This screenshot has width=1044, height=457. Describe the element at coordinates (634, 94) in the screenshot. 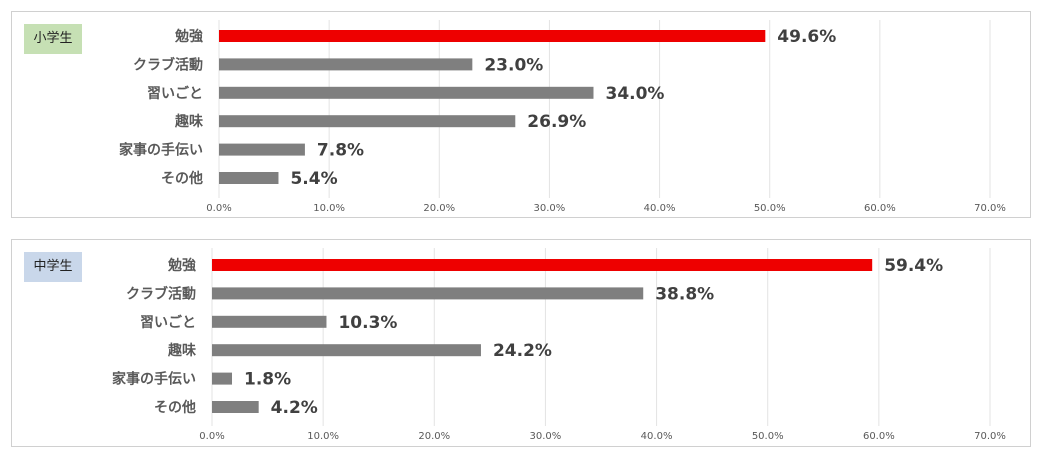

I see `data-label: 34.0%` at that location.